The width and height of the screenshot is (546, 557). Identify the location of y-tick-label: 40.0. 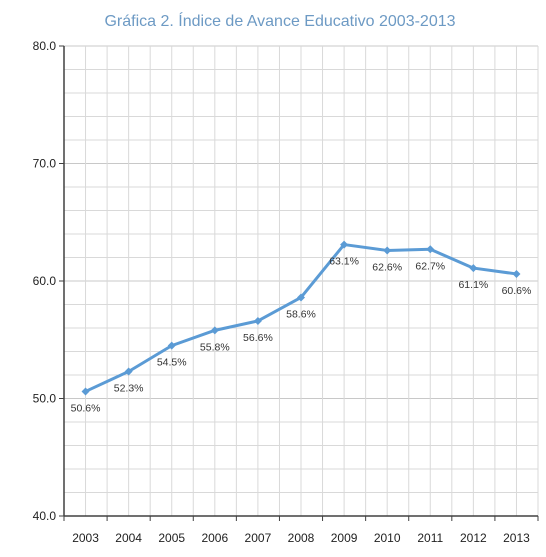
(45, 516).